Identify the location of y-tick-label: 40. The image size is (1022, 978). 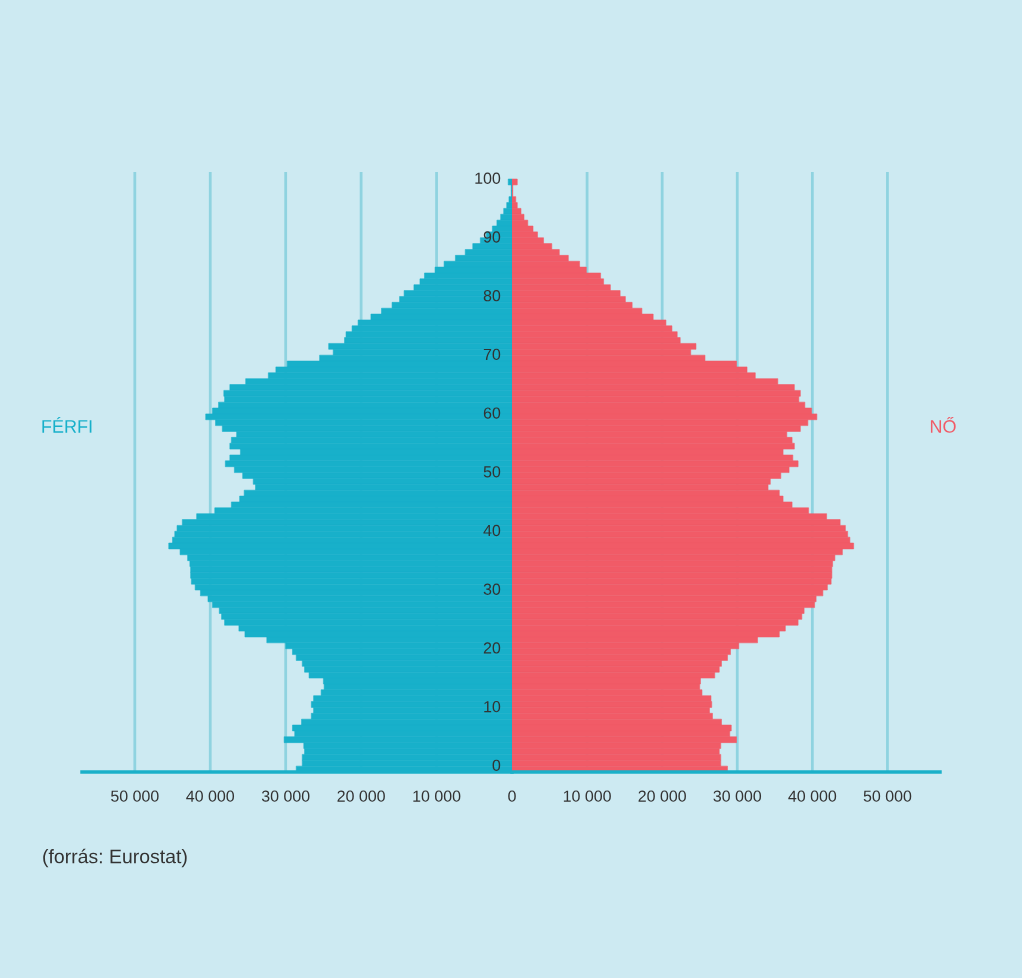
(492, 530).